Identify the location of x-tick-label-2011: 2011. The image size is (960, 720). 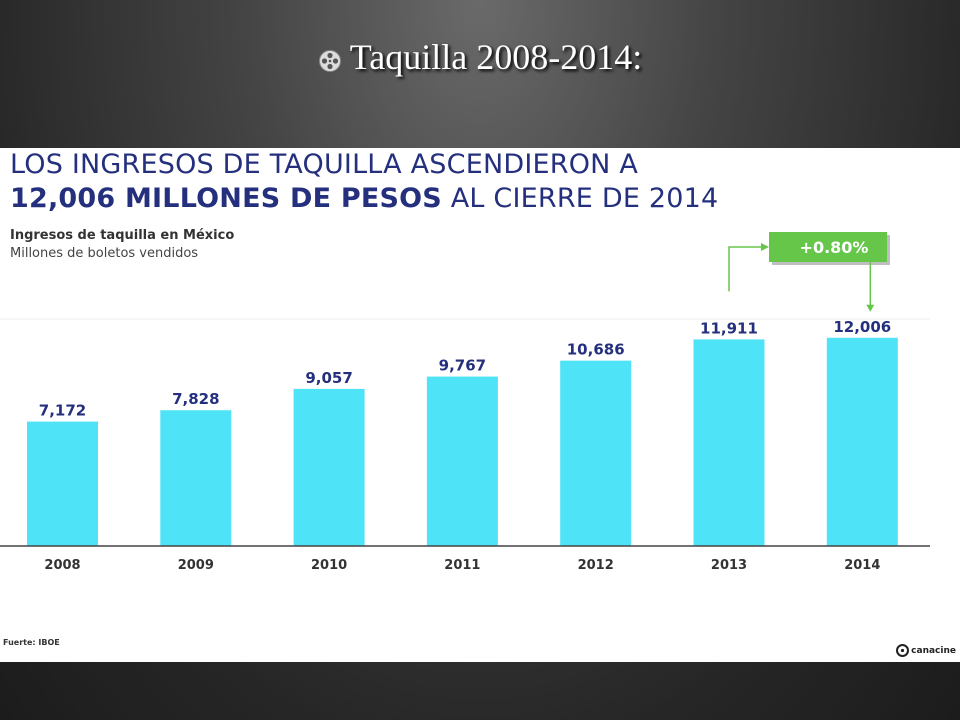
(462, 565).